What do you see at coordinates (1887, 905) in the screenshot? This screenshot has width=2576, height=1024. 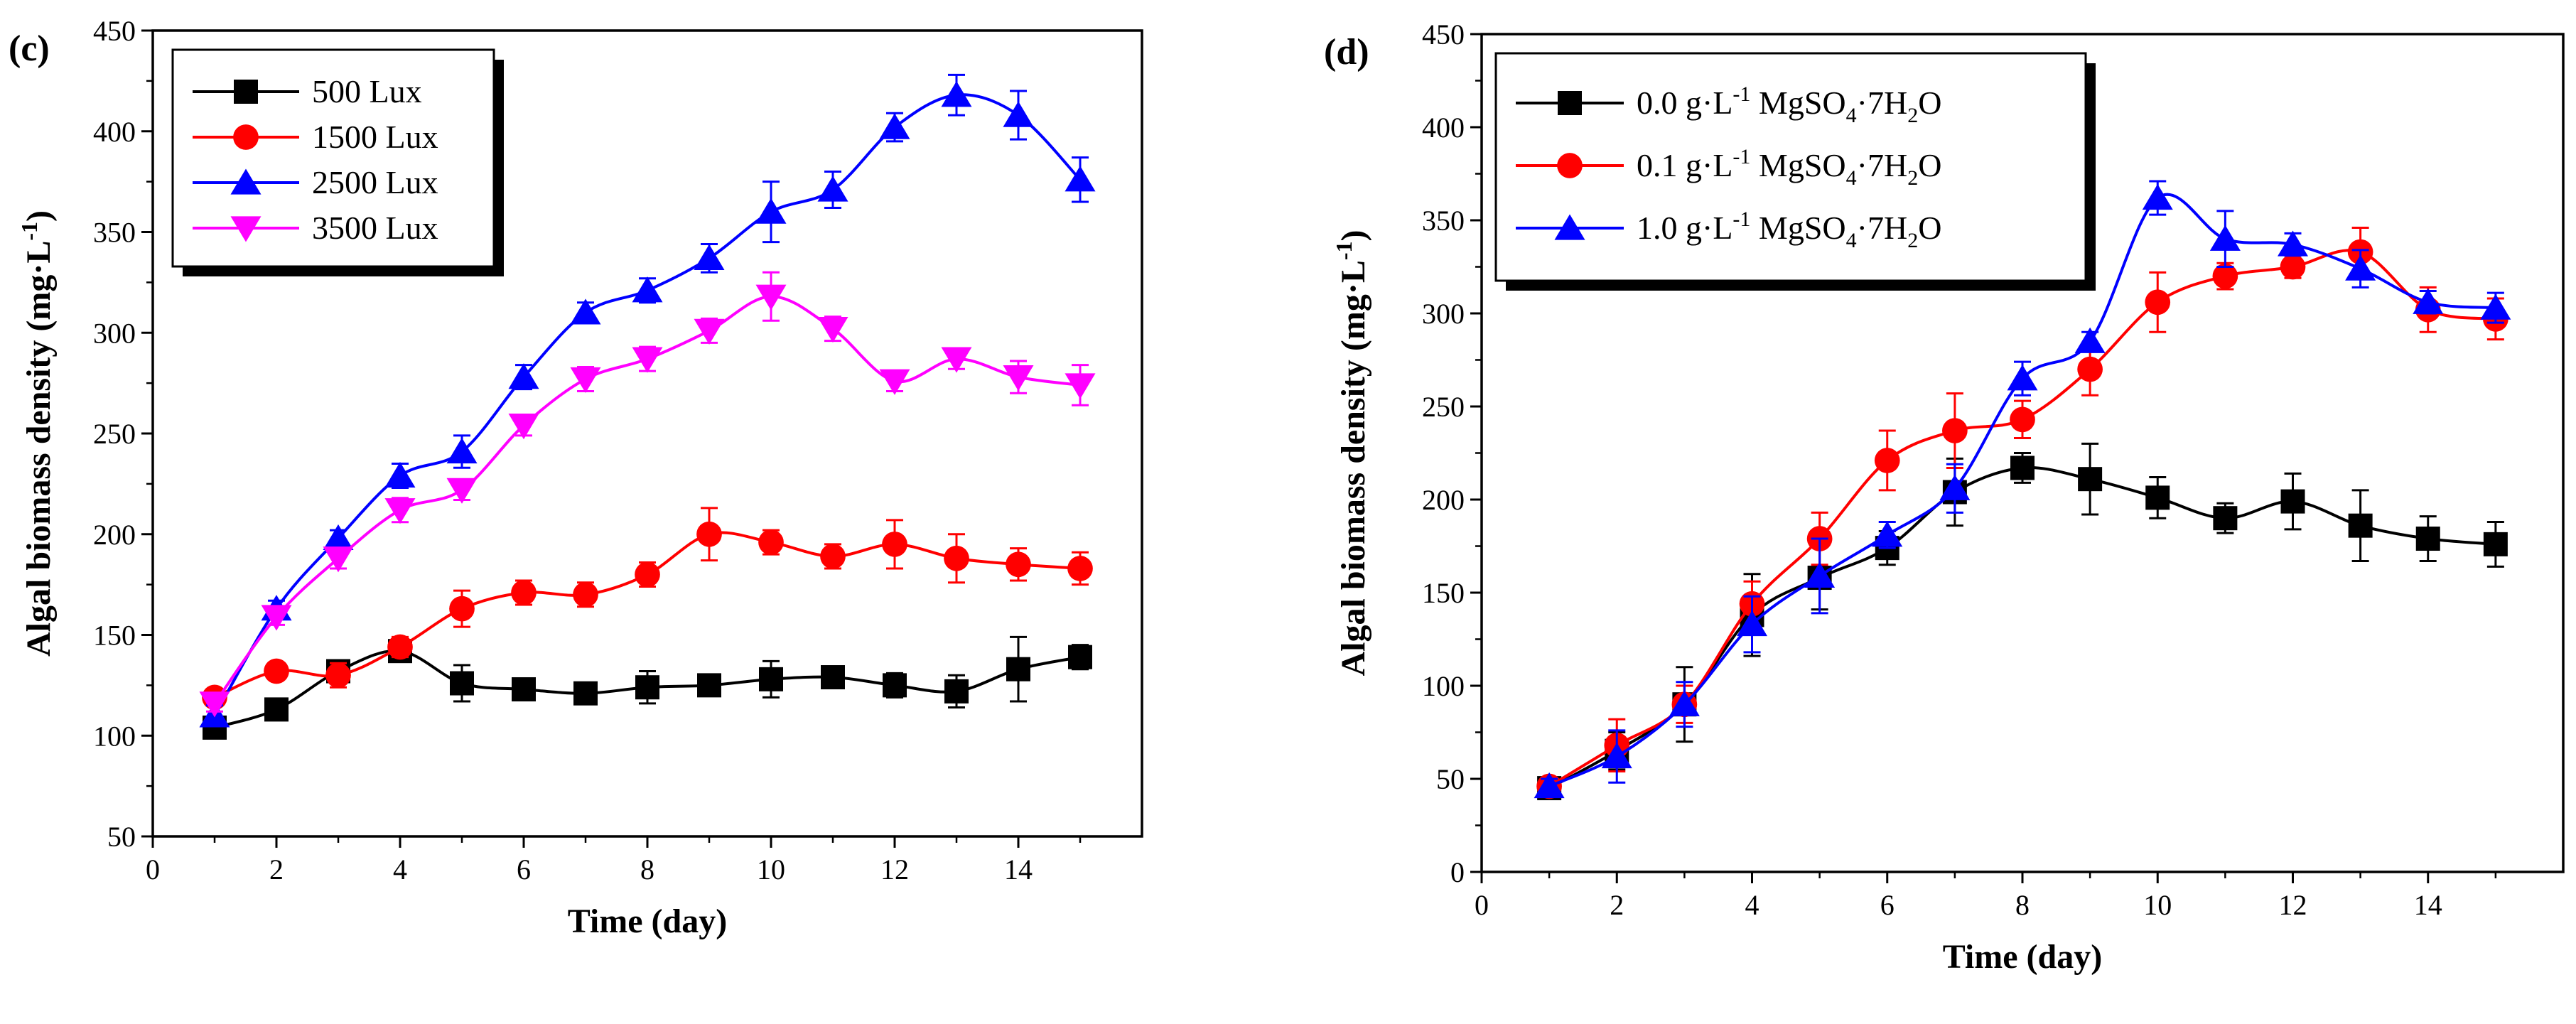 I see `x-tick-label: 6` at bounding box center [1887, 905].